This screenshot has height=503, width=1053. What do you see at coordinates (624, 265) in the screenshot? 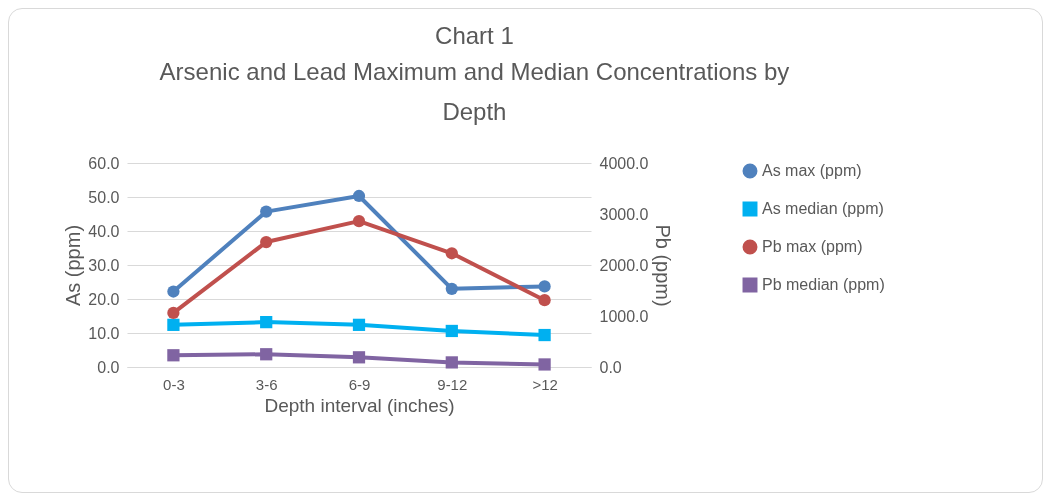
I see `y2-tick-label: 2000.0` at bounding box center [624, 265].